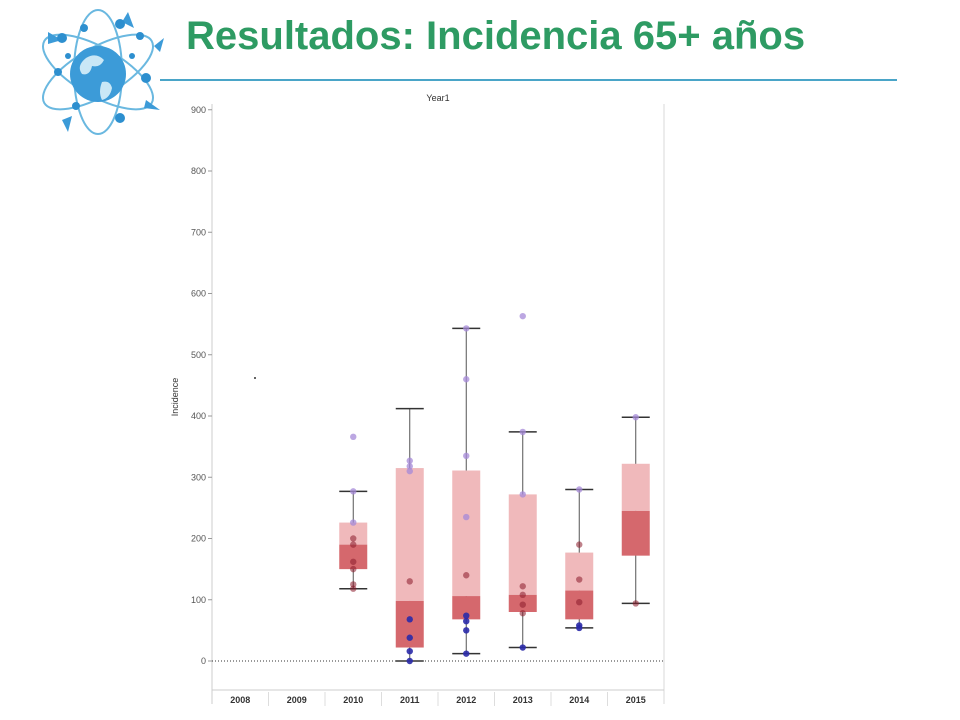  I want to click on x-category-label: 2010, so click(353, 700).